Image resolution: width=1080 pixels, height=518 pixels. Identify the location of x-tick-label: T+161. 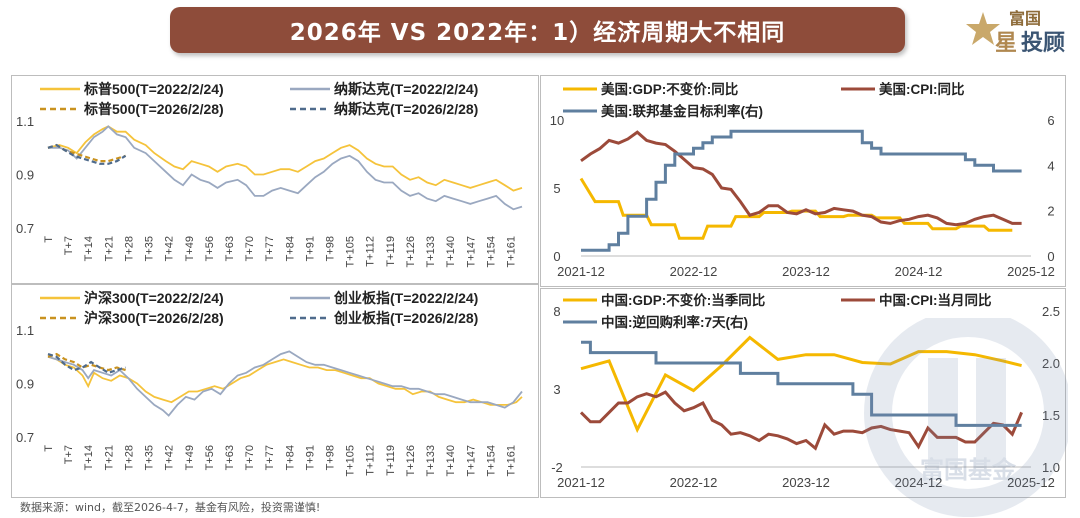
(512, 252).